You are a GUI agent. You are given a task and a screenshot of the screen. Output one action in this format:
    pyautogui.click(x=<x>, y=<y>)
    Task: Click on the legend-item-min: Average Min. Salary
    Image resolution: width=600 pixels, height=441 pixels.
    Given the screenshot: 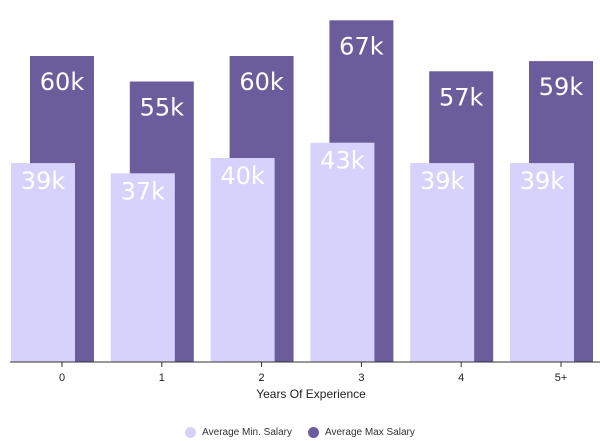 What is the action you would take?
    pyautogui.click(x=238, y=432)
    